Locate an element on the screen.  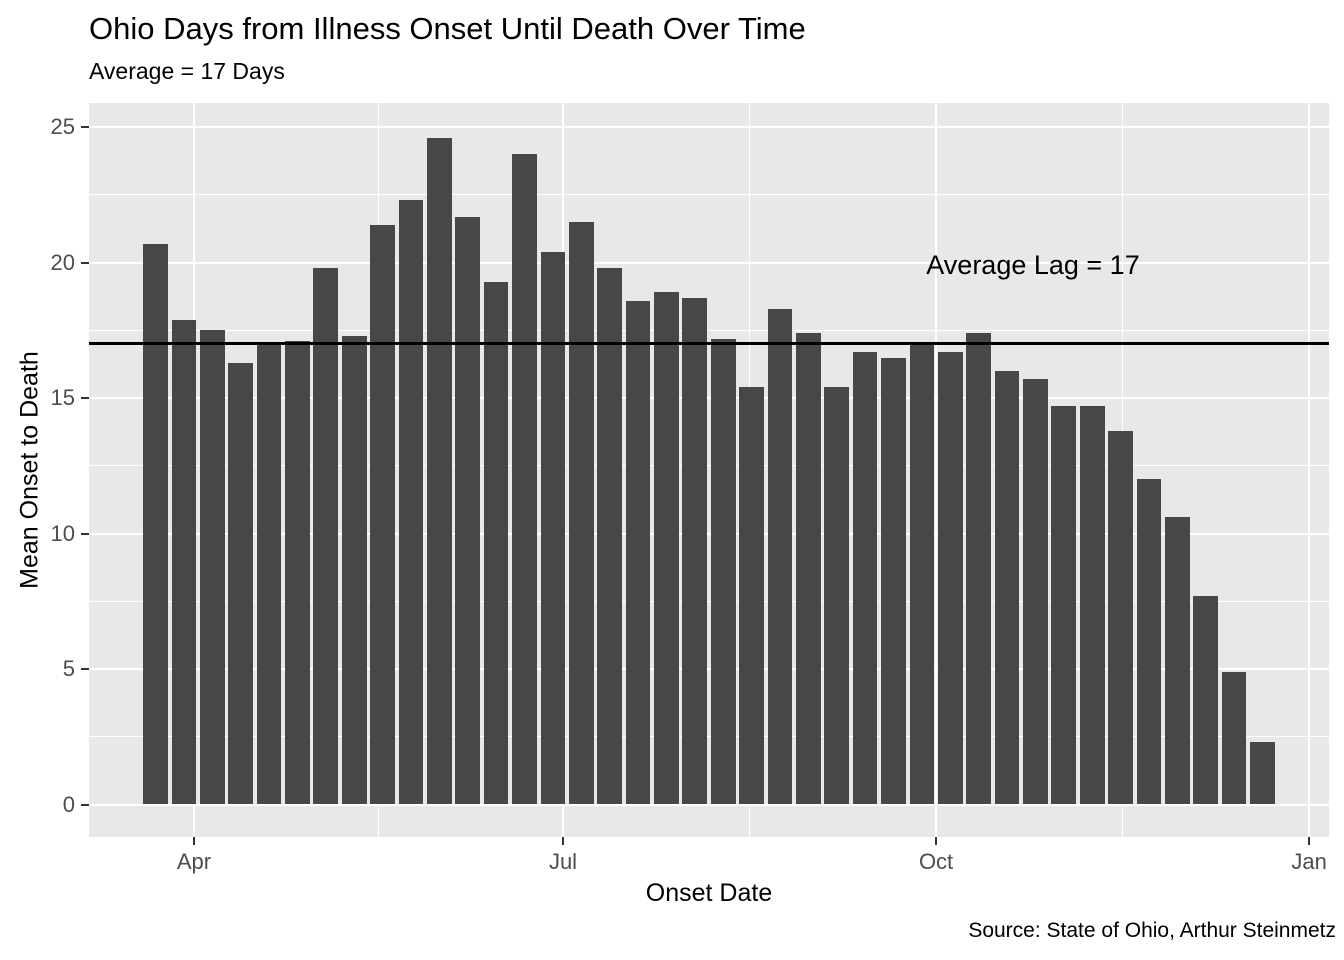
y-tick-label: 0 is located at coordinates (68, 804).